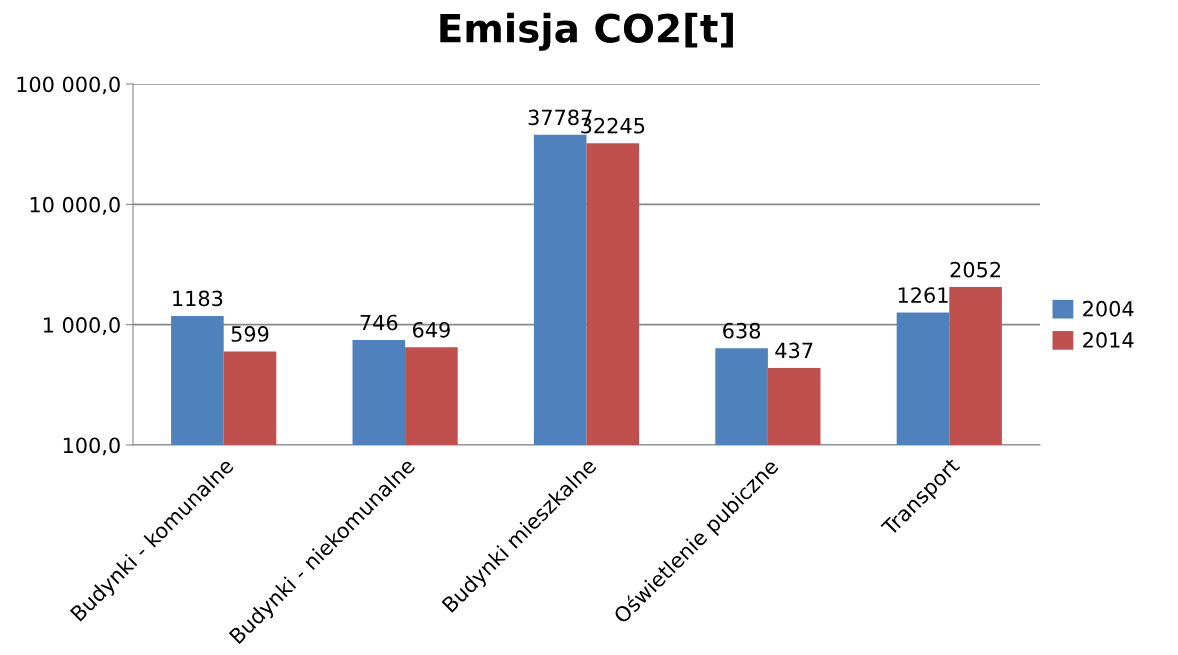  I want to click on data-label: 599, so click(250, 334).